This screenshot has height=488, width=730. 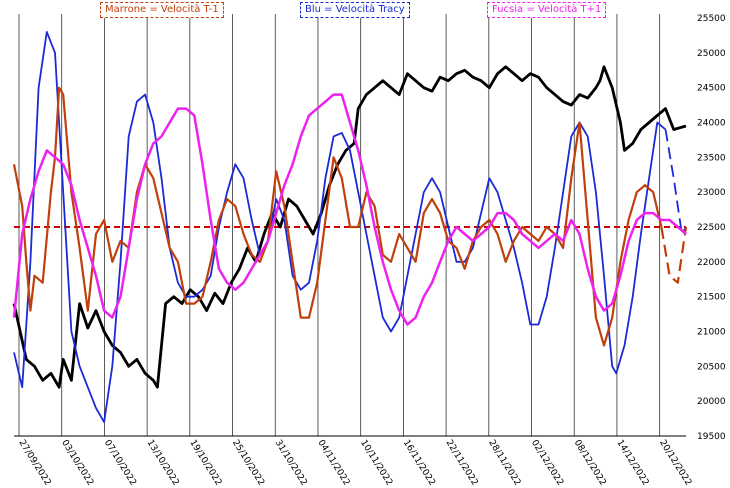 I want to click on y-tick-label: 22500, so click(x=711, y=228).